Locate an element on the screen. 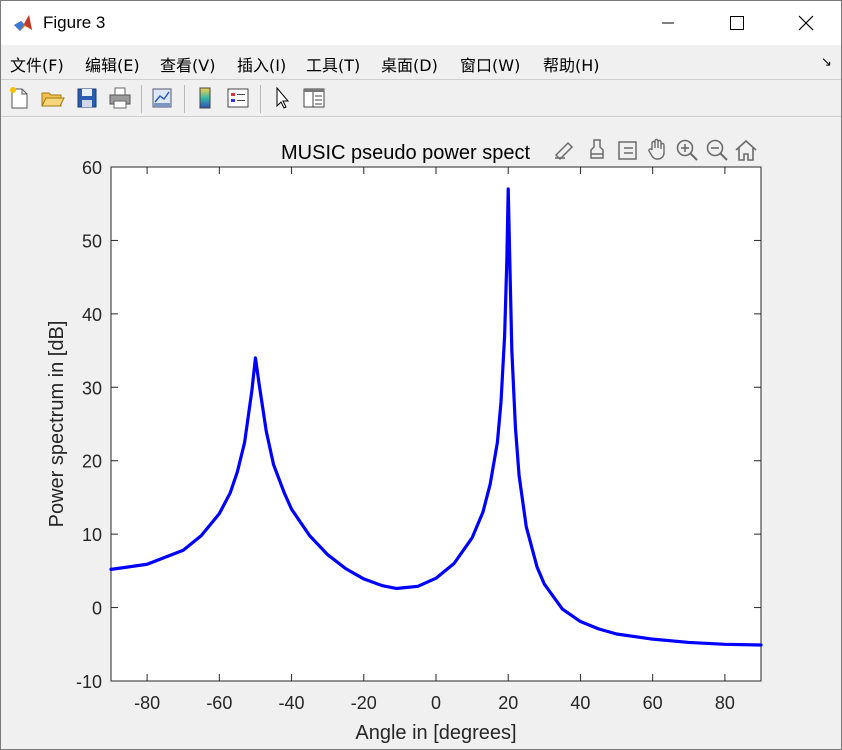 The image size is (842, 750). insert-colorbar-icon is located at coordinates (205, 98).